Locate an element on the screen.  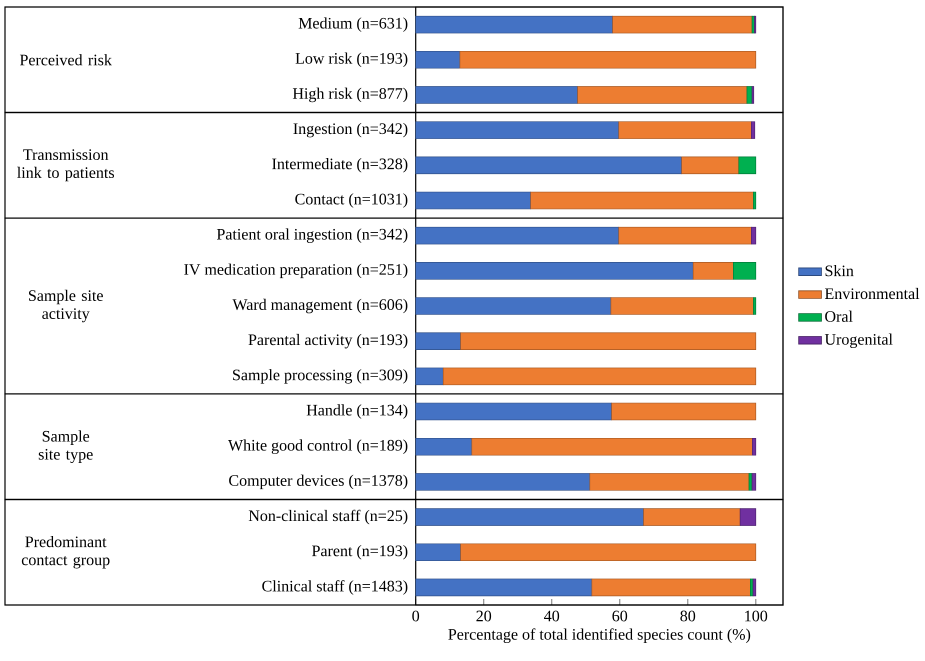
y-tick-label: Parental activity (n=193) is located at coordinates (328, 341).